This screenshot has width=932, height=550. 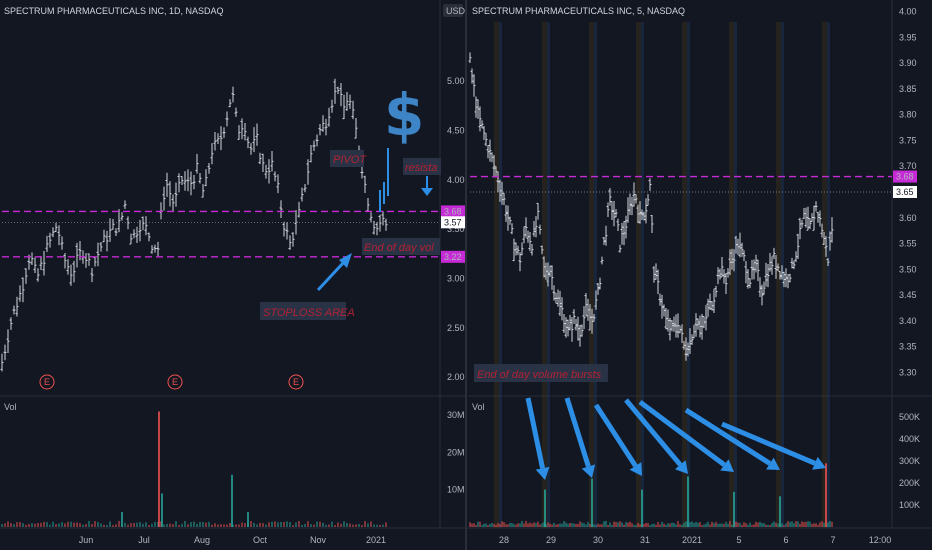 What do you see at coordinates (260, 540) in the screenshot?
I see `d-time-tick: Oct` at bounding box center [260, 540].